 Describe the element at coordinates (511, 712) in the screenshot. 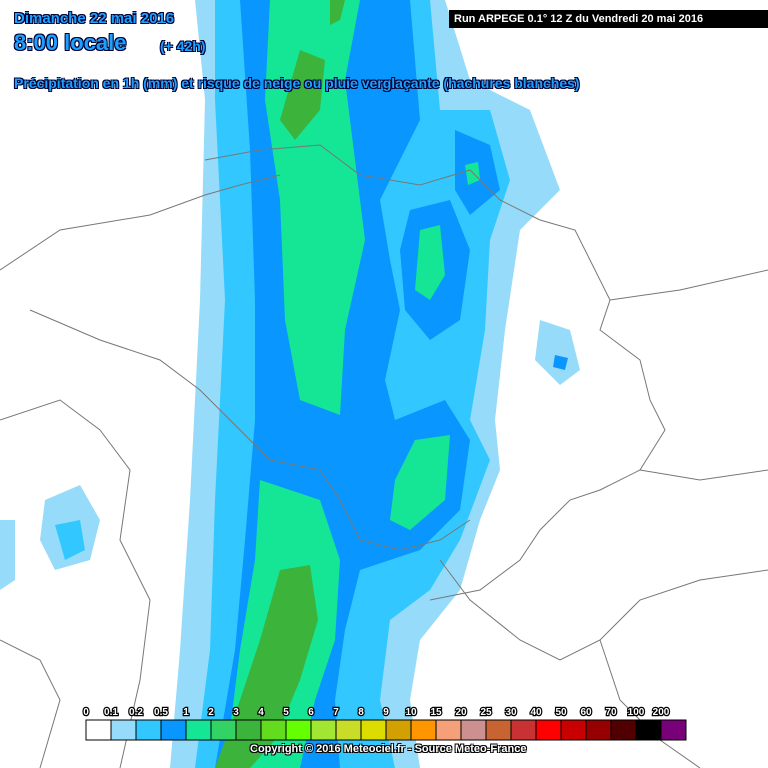

I see `legend-label: 30` at that location.